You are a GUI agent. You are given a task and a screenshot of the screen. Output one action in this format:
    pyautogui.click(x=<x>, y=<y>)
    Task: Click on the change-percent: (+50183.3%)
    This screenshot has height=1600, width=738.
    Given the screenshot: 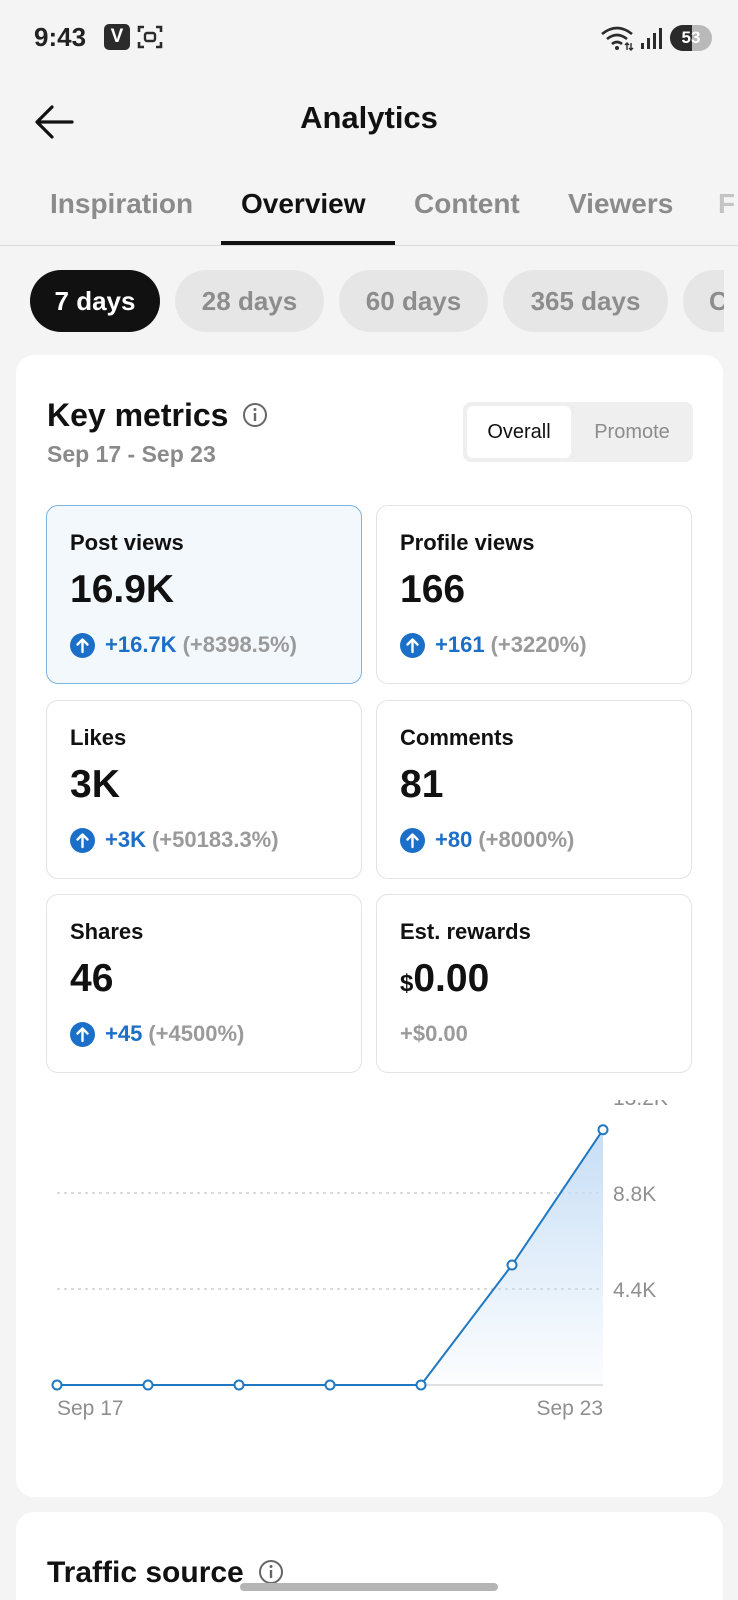 What is the action you would take?
    pyautogui.click(x=215, y=839)
    